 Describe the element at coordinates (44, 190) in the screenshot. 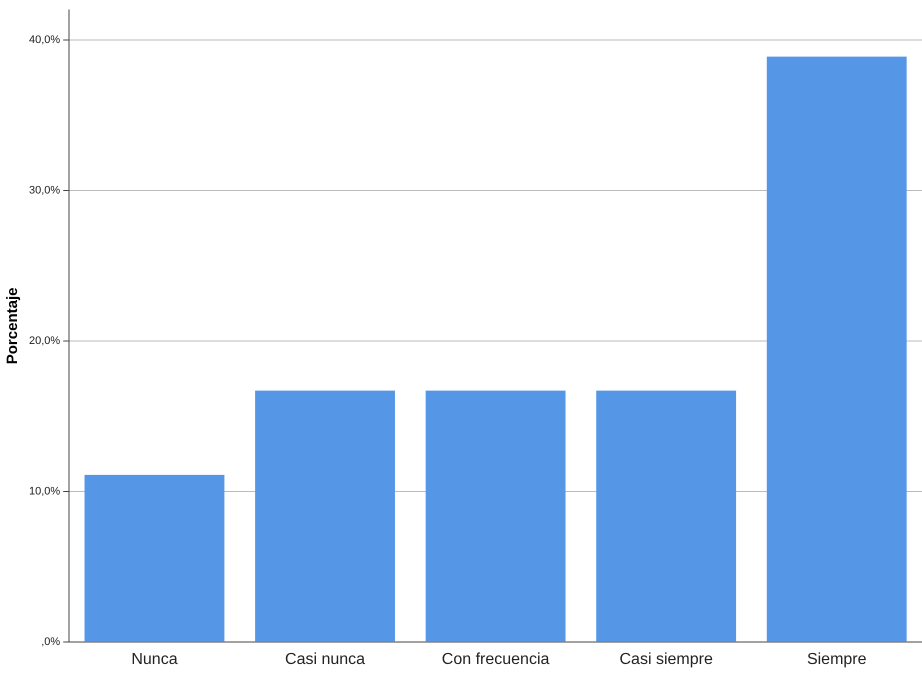

I see `y-tick-label: 30,0%` at that location.